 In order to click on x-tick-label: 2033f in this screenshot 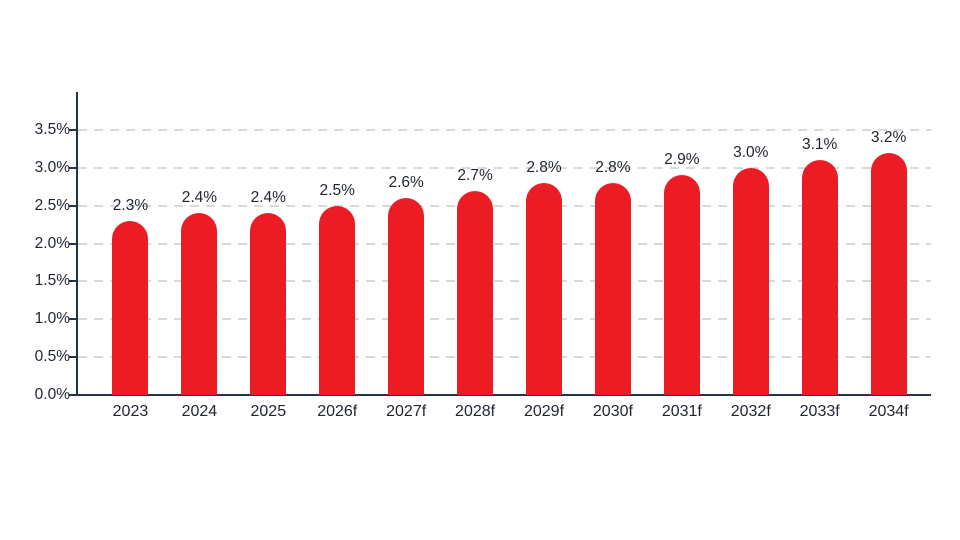, I will do `click(819, 411)`.